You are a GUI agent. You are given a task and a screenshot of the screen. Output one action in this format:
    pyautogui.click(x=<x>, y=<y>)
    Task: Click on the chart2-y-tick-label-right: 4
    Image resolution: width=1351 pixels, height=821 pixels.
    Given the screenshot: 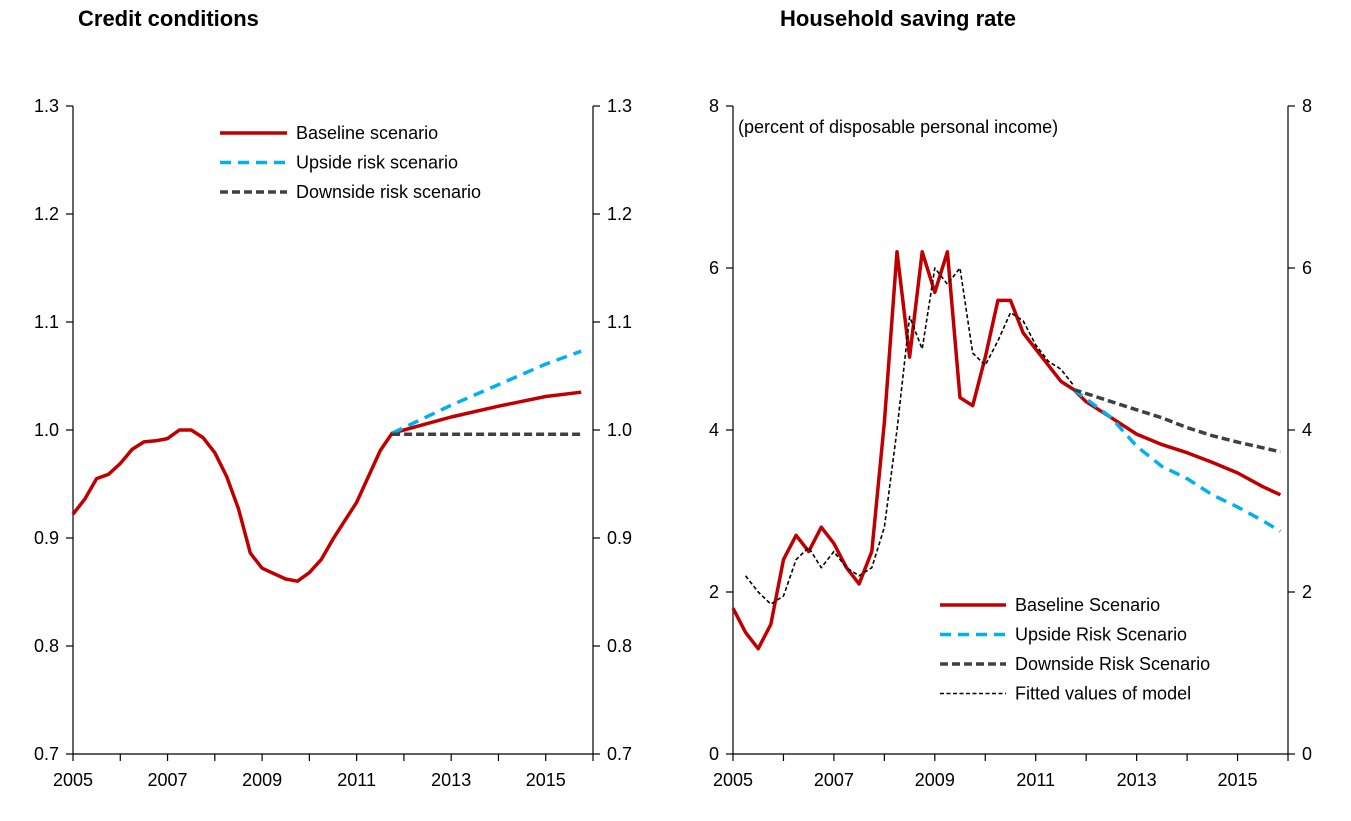 What is the action you would take?
    pyautogui.click(x=1307, y=430)
    